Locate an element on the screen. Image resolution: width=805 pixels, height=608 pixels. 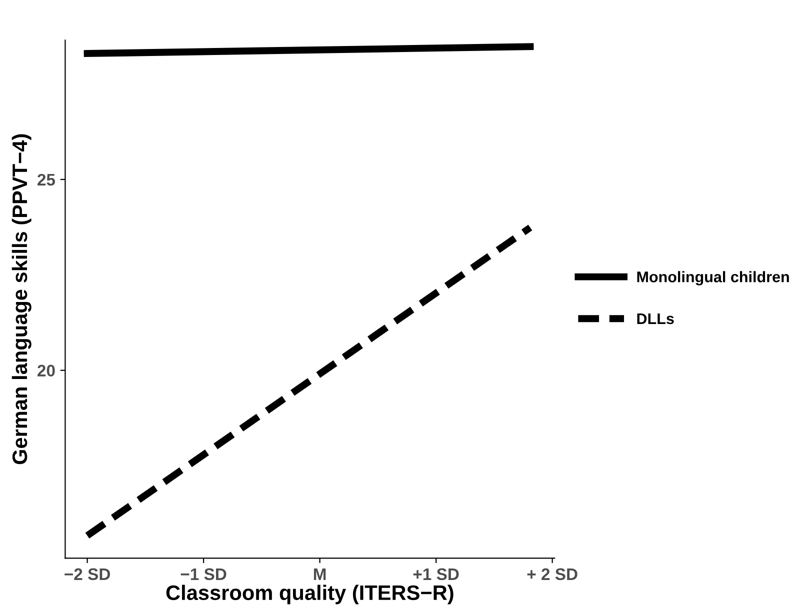
y-tick-label: 25 is located at coordinates (47, 180).